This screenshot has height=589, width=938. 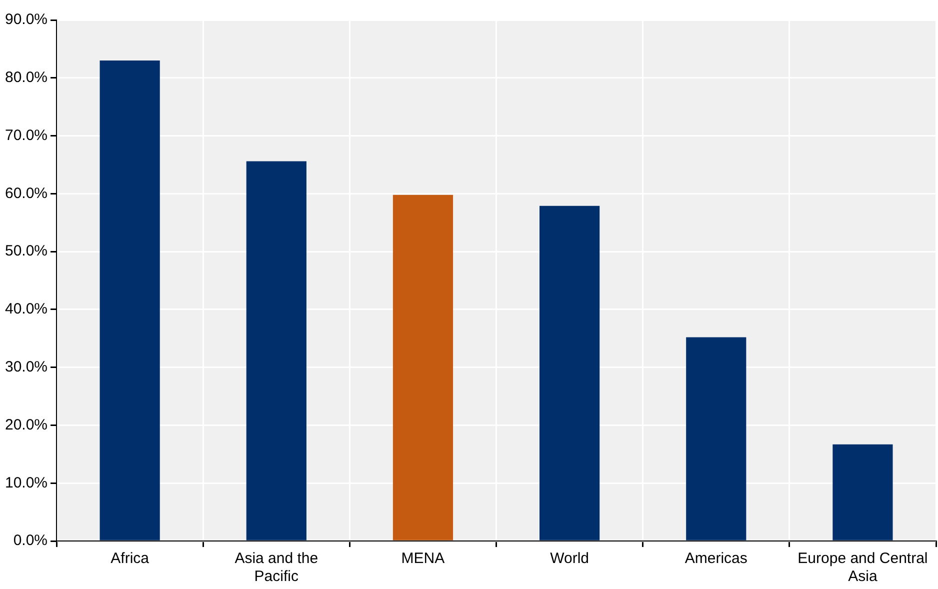 I want to click on y-tick-label: 0.0%, so click(x=30, y=541).